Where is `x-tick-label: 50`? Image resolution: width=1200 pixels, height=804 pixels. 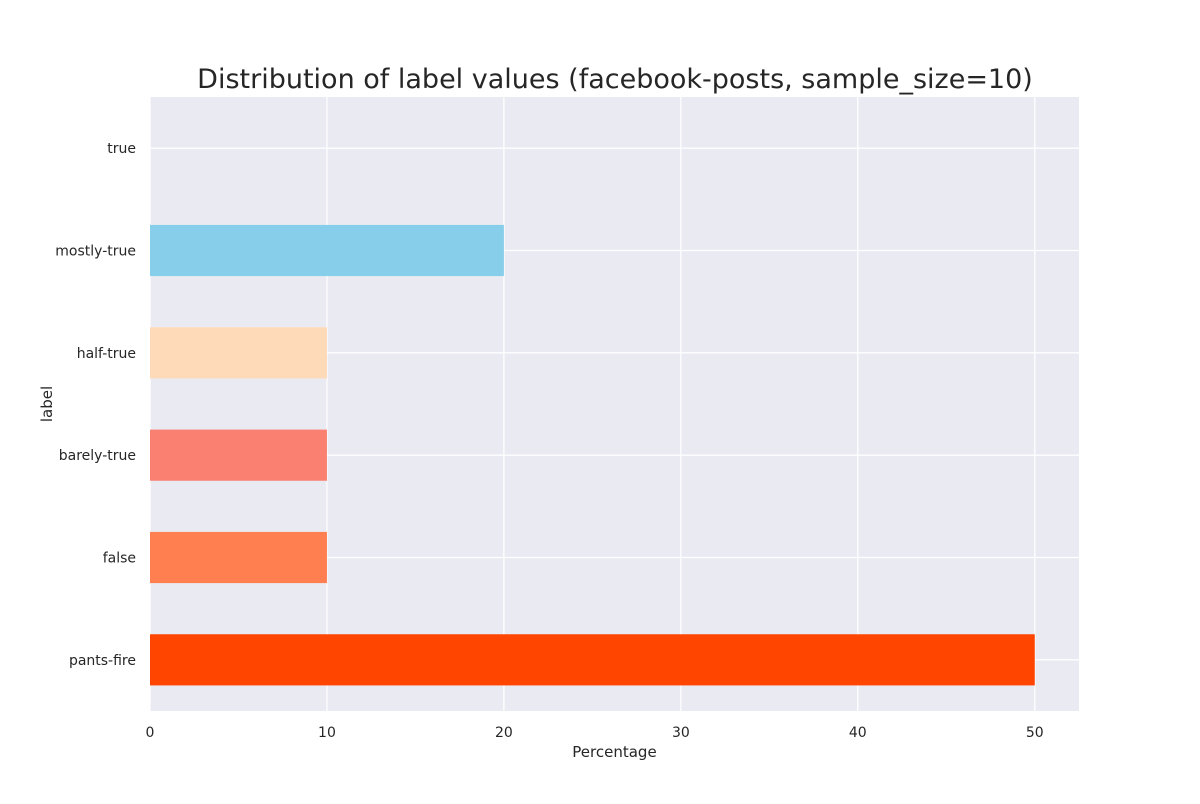 x-tick-label: 50 is located at coordinates (1035, 733).